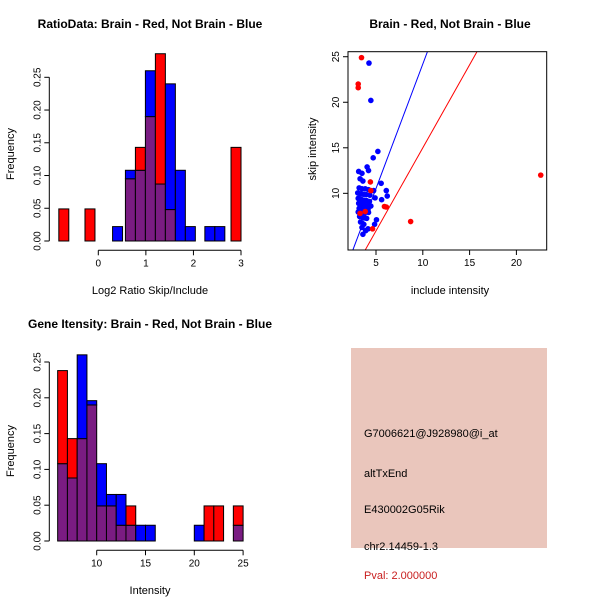  Describe the element at coordinates (99, 263) in the screenshot. I see `svg-text: 0` at that location.